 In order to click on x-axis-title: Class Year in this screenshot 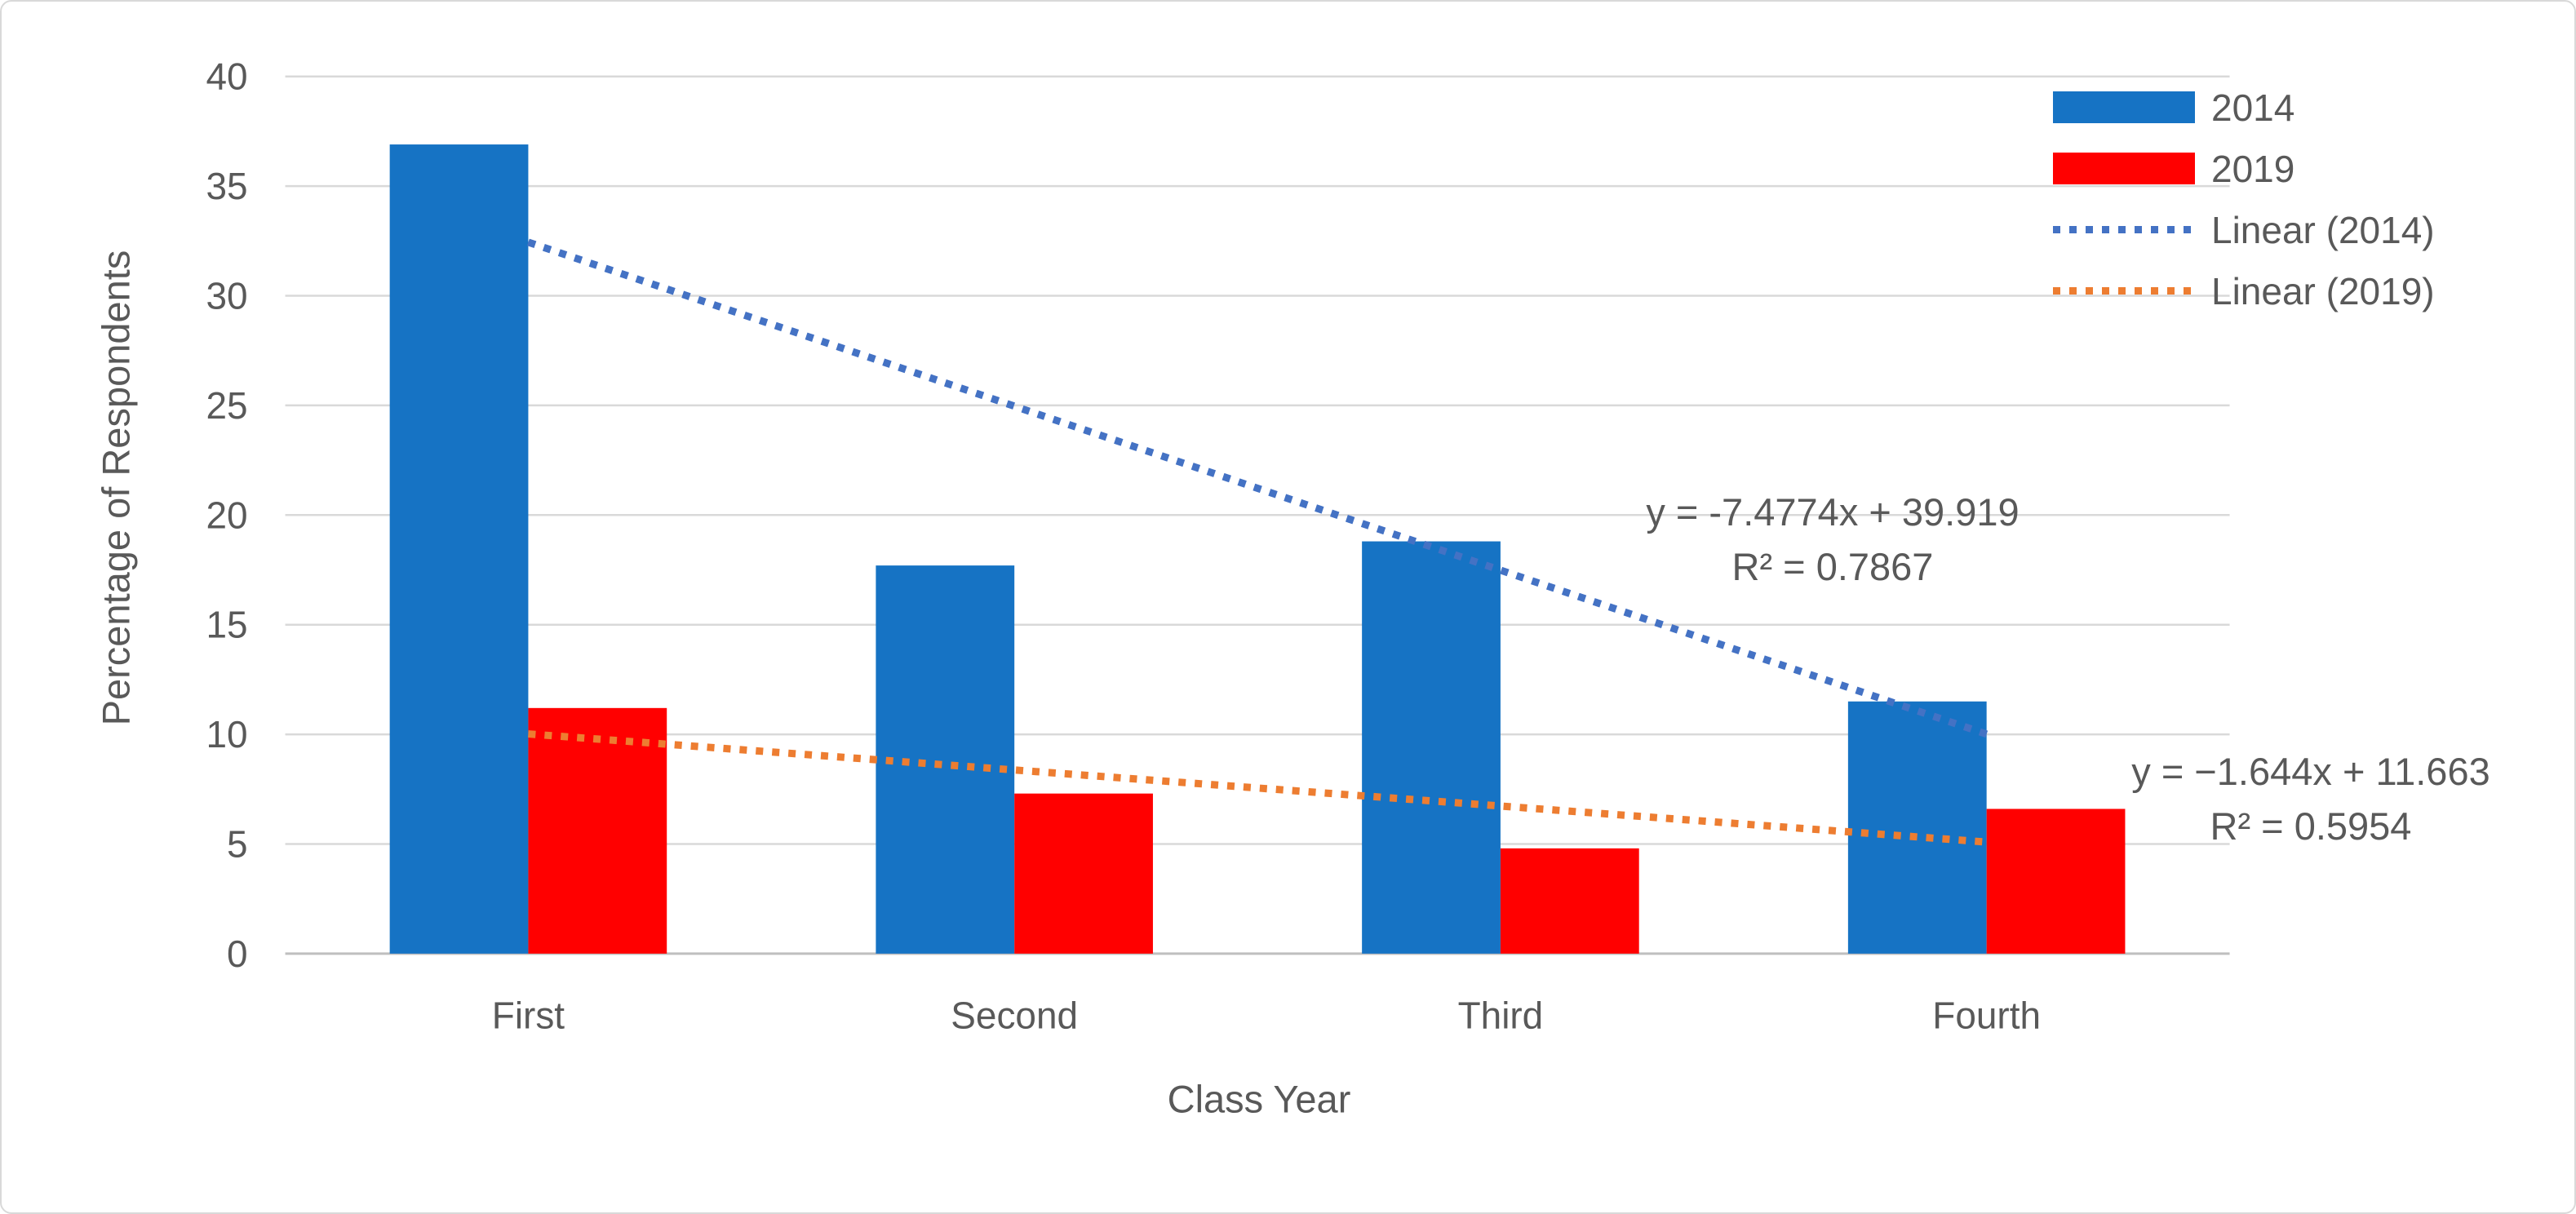, I will do `click(1259, 1099)`.